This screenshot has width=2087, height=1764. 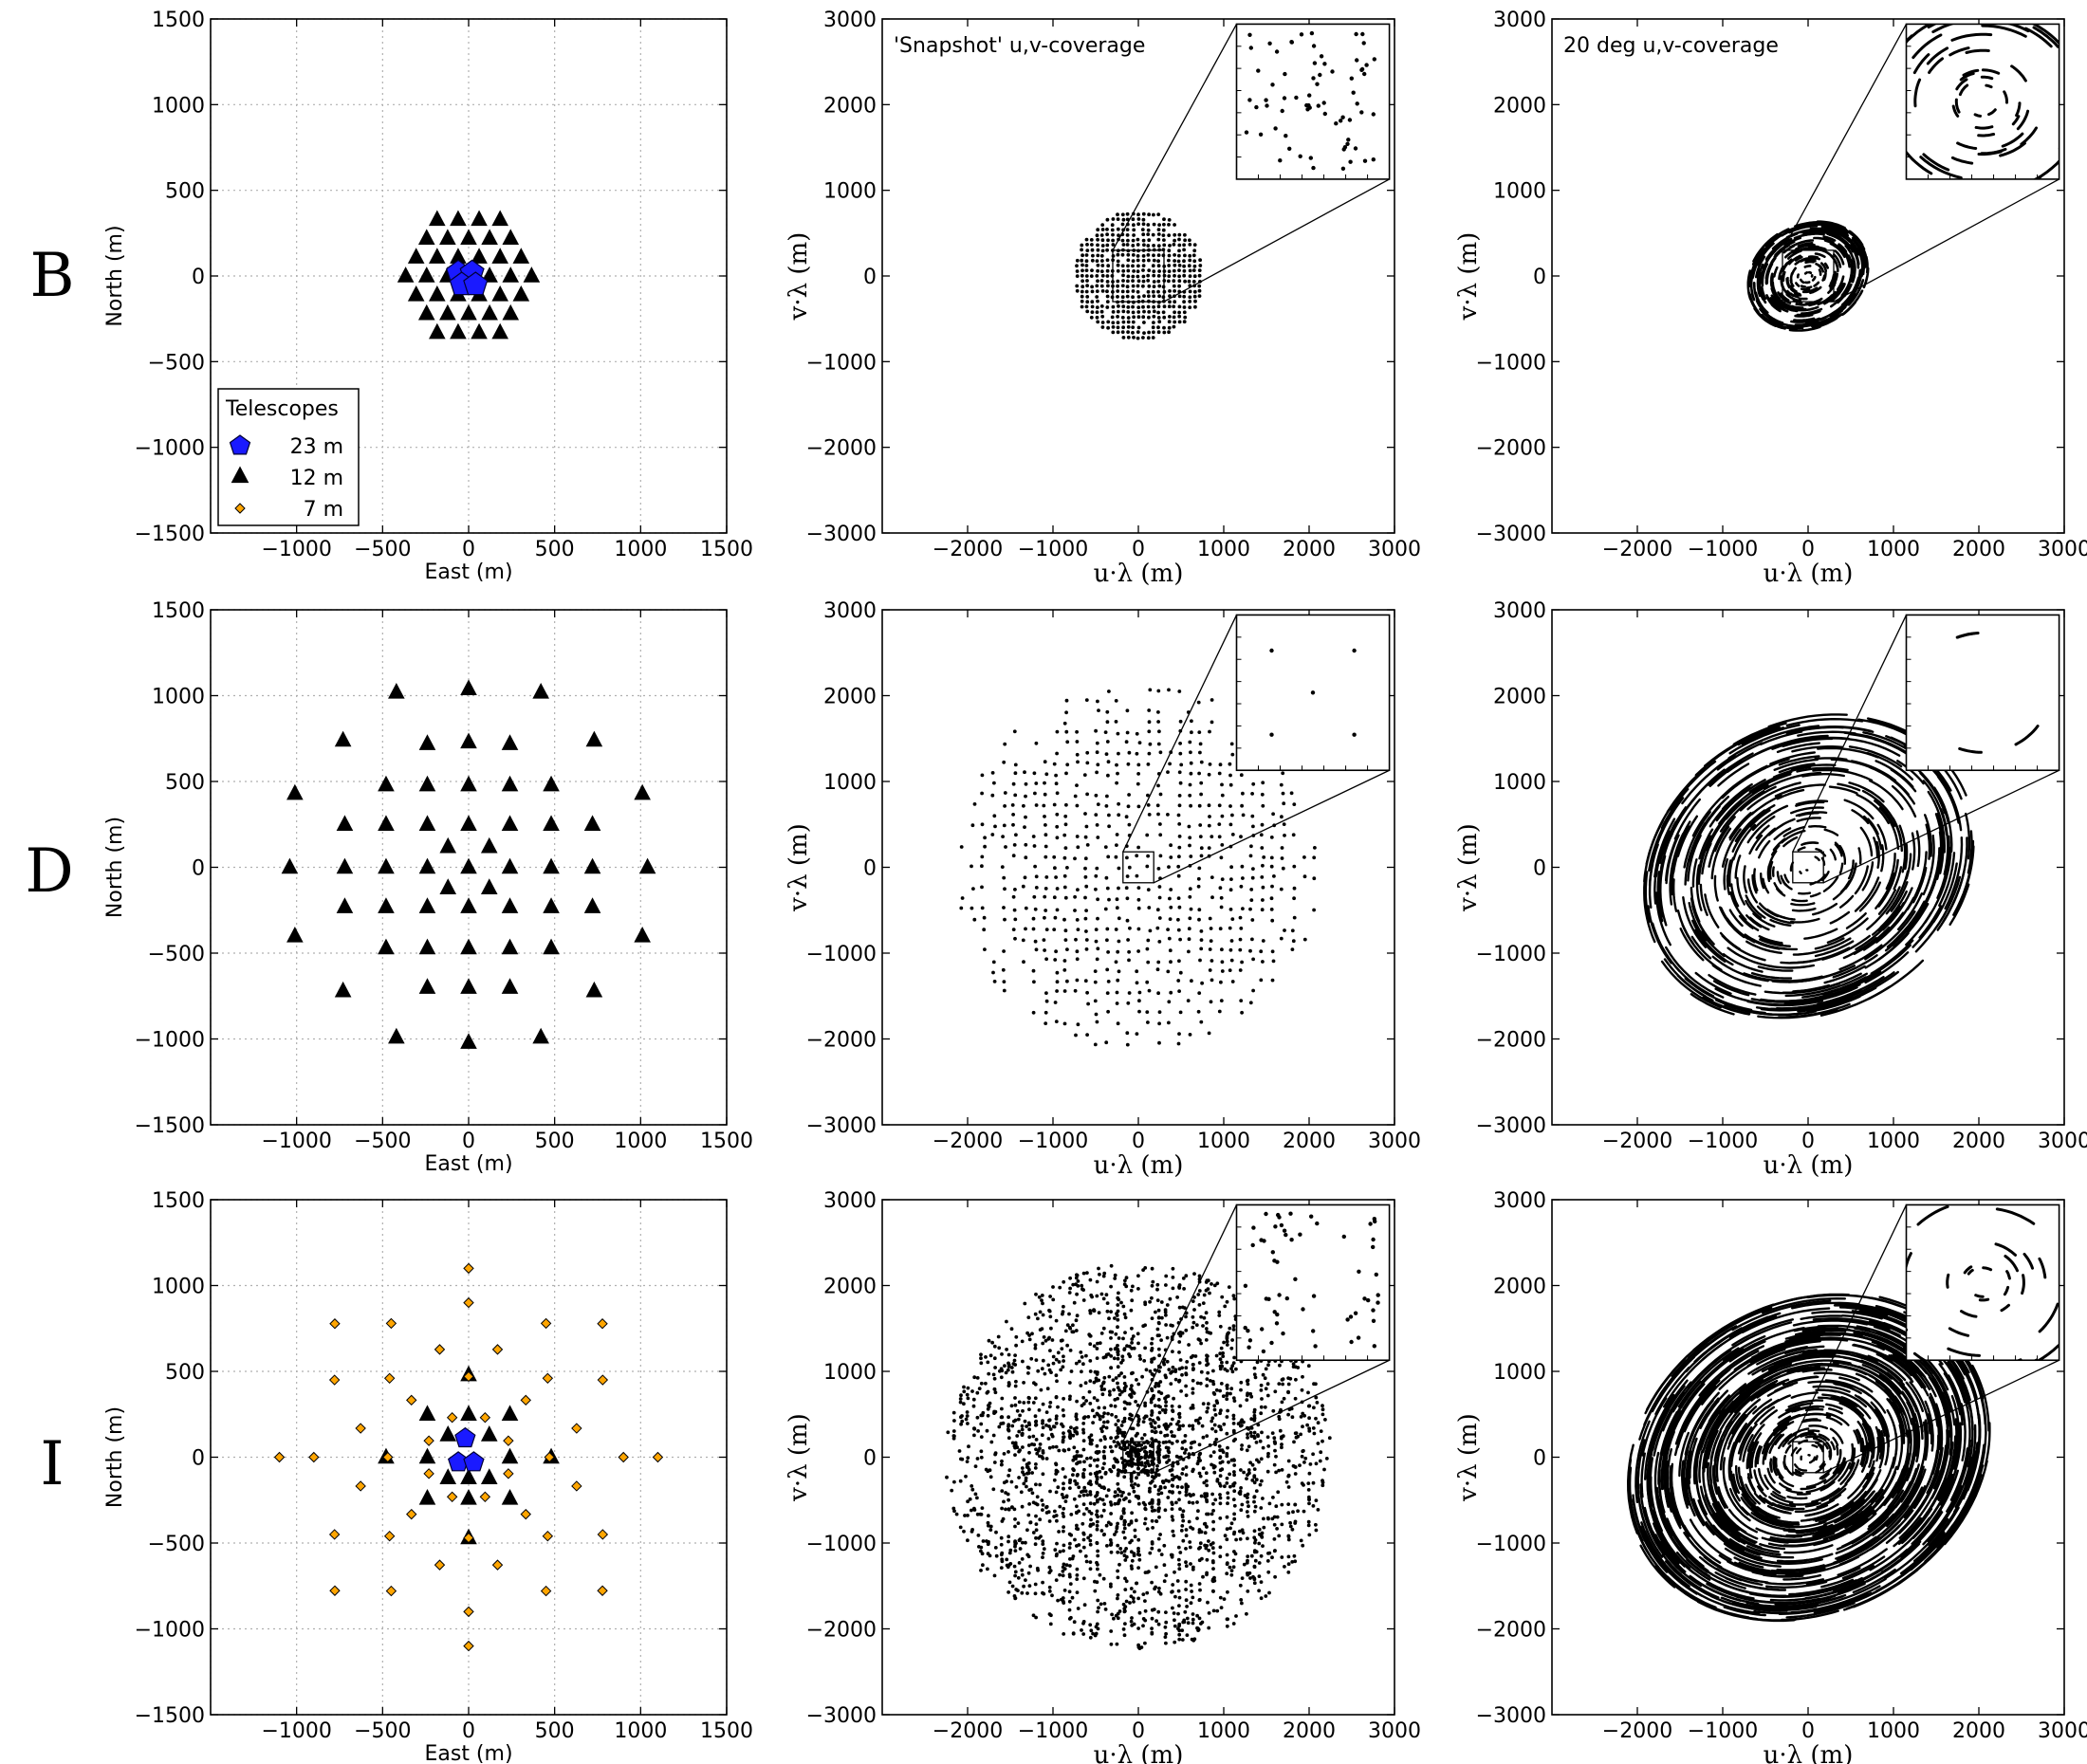 What do you see at coordinates (1637, 549) in the screenshot?
I see `x-tick-label: −2000` at bounding box center [1637, 549].